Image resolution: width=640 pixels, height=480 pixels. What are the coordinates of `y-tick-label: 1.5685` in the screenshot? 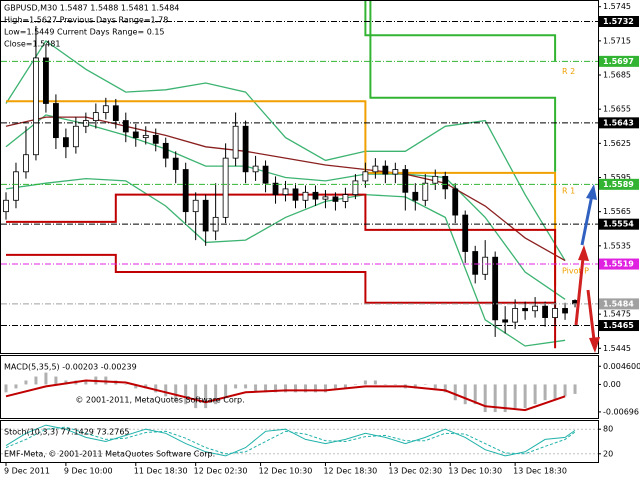 It's located at (617, 75).